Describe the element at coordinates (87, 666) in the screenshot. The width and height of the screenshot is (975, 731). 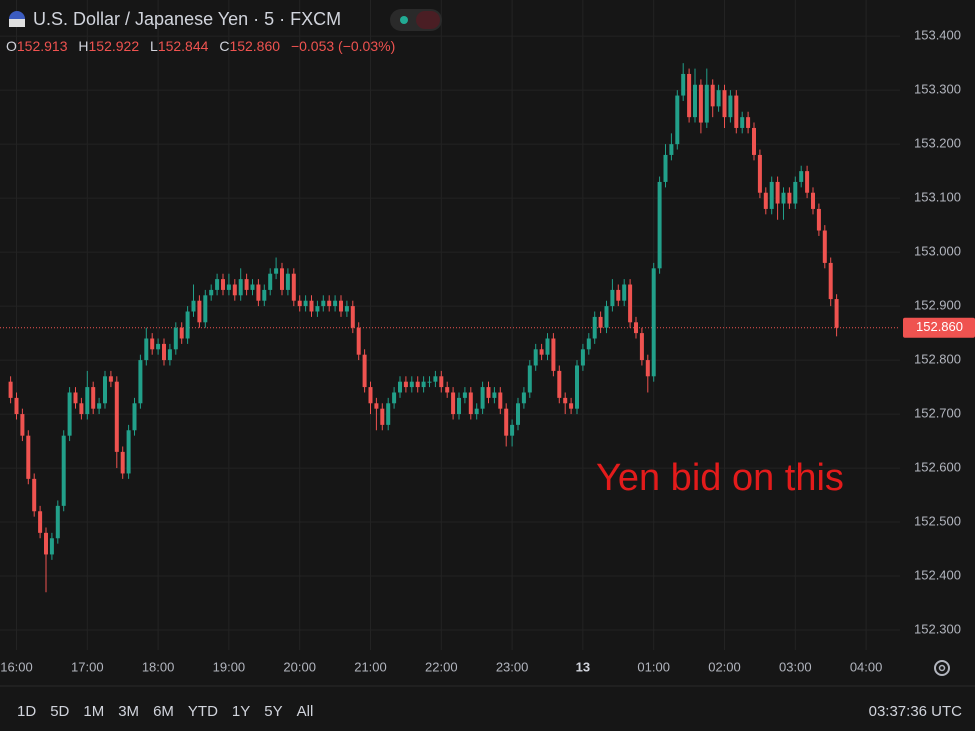
I see `x-tick-label: 17:00` at that location.